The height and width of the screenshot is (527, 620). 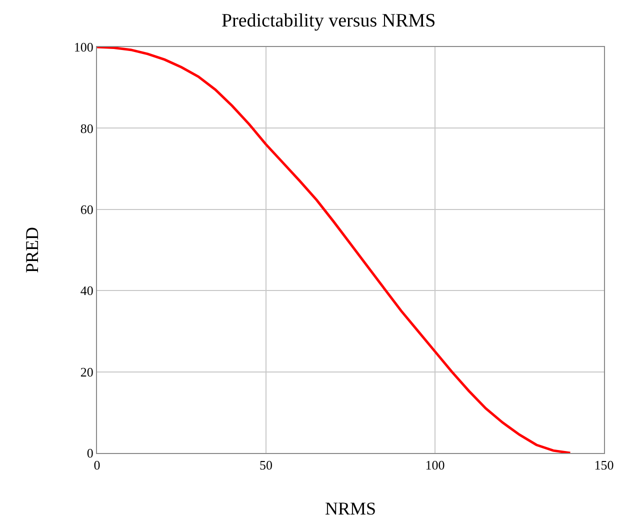 What do you see at coordinates (87, 128) in the screenshot?
I see `y-tick-label: 80` at bounding box center [87, 128].